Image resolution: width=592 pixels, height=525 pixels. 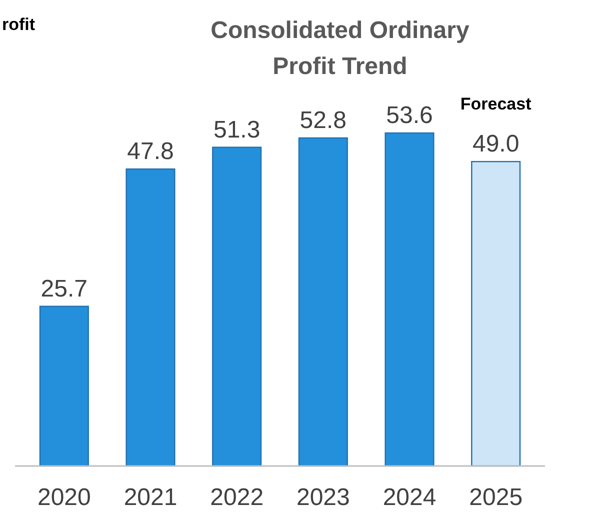 What do you see at coordinates (64, 288) in the screenshot?
I see `data-label: 25.7` at bounding box center [64, 288].